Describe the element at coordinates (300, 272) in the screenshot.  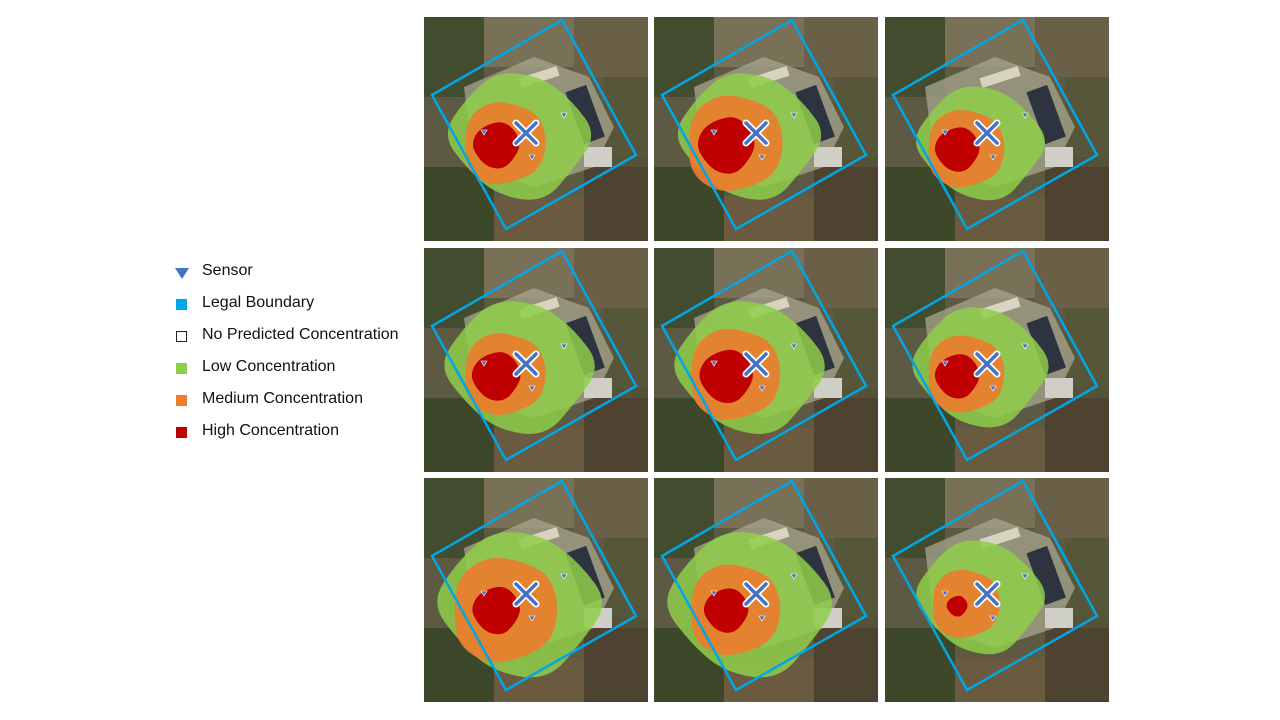
I see `legend-item-sensor: Sensor` at that location.